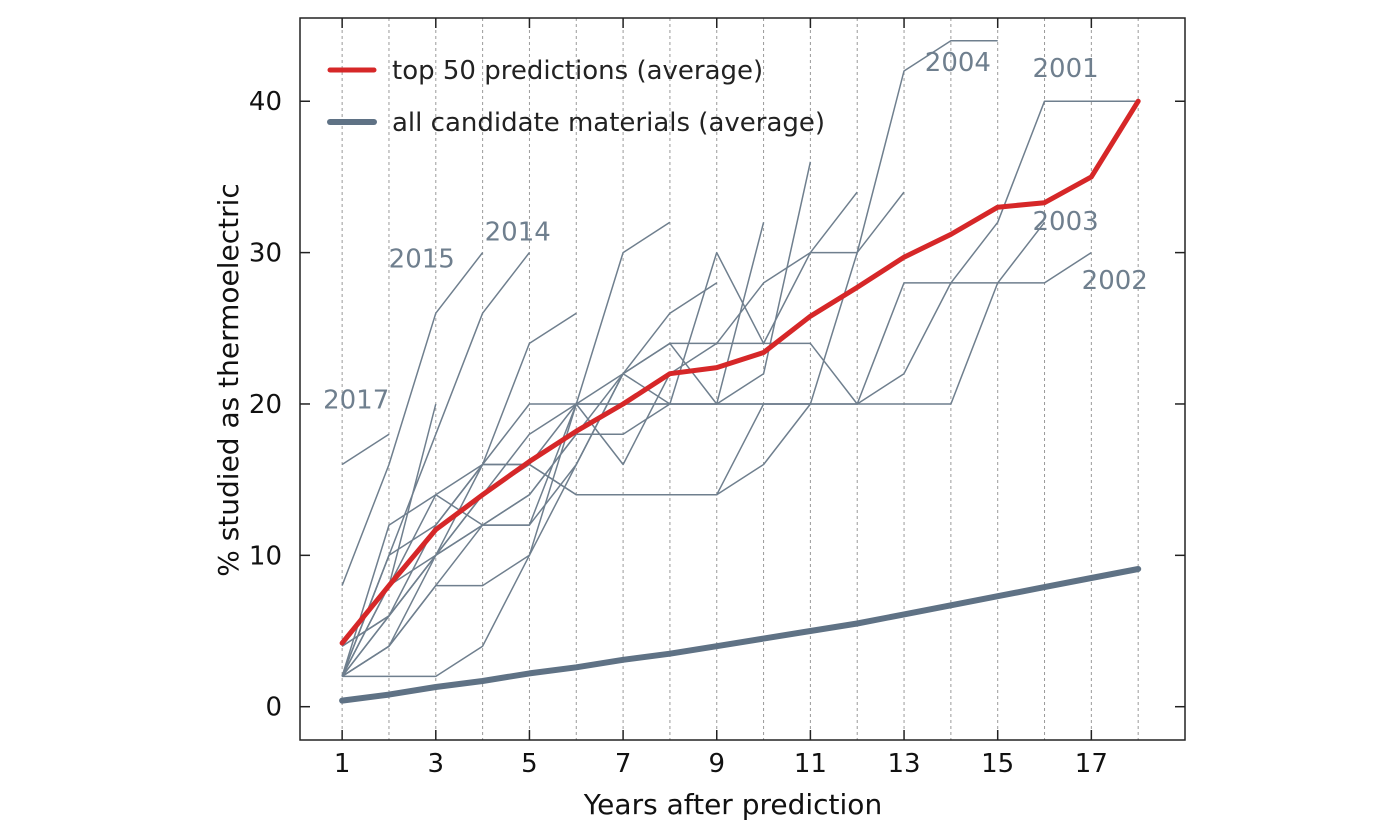 The height and width of the screenshot is (832, 1400). Describe the element at coordinates (273, 708) in the screenshot. I see `y-tick-label-0: 0` at that location.